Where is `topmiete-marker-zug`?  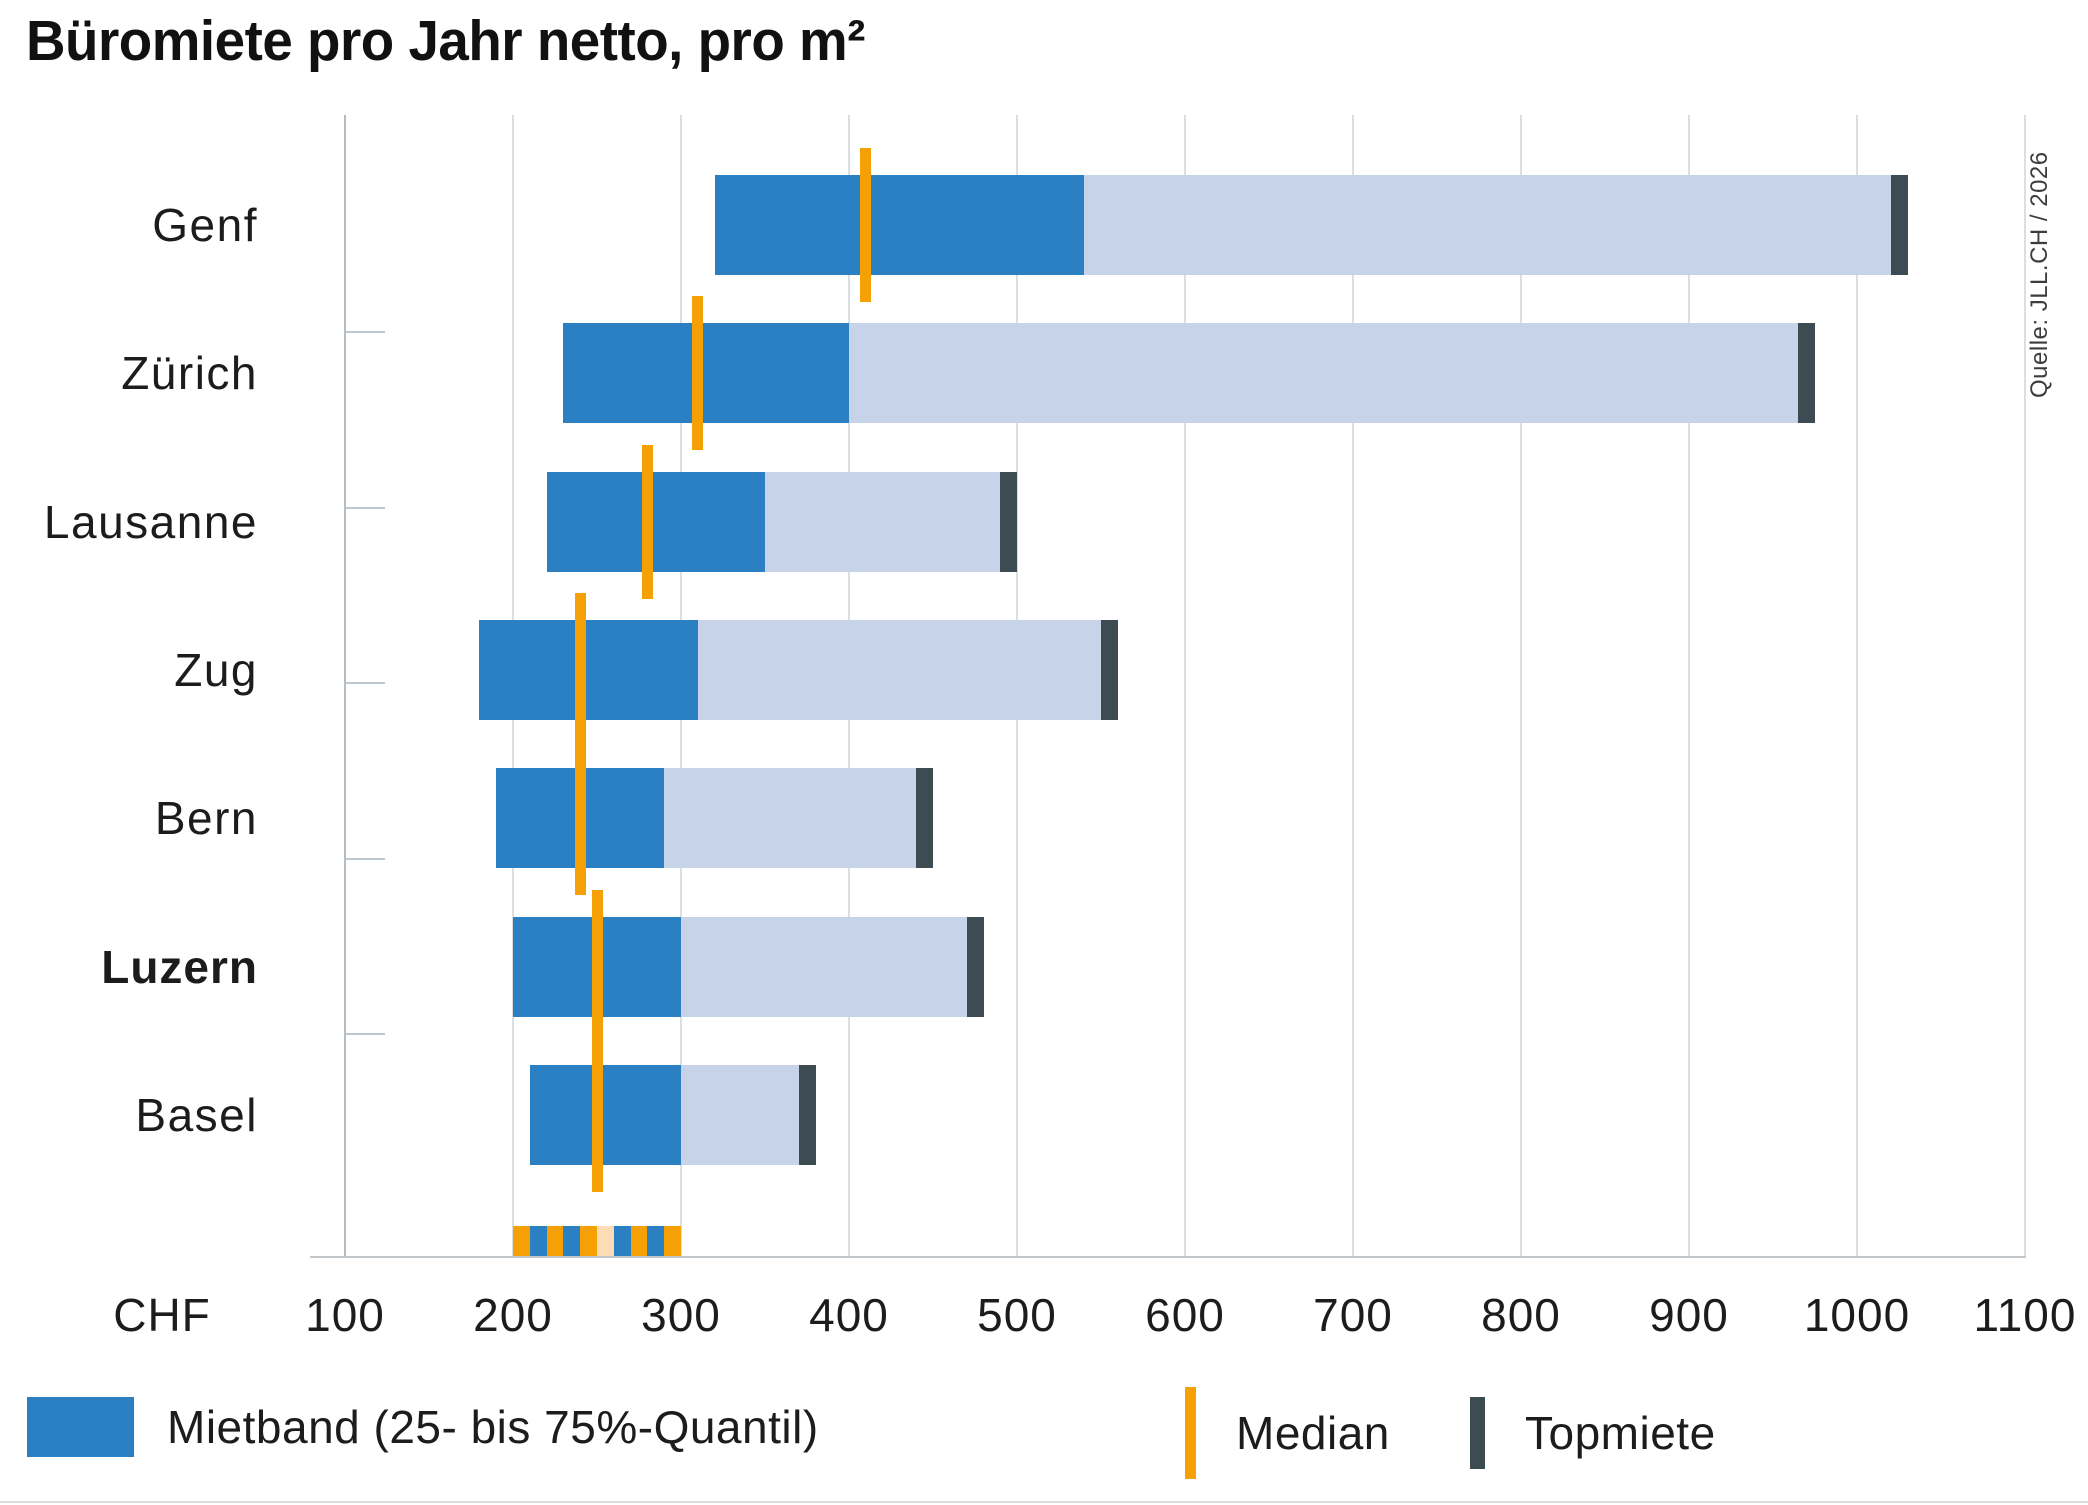
topmiete-marker-zug is located at coordinates (1109, 669).